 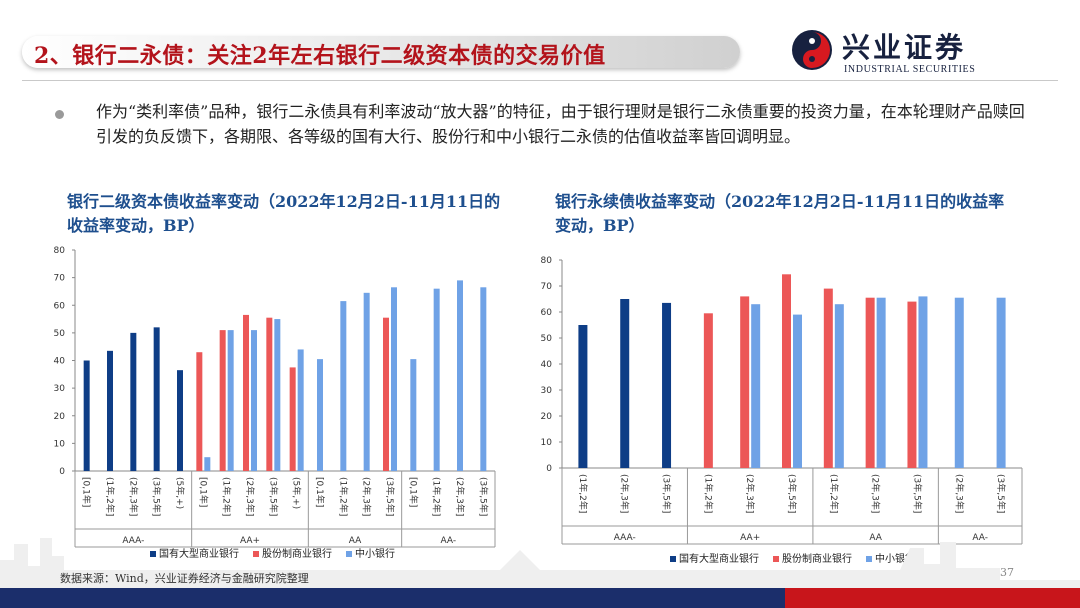 I want to click on y-tick-label: 30, so click(x=60, y=389).